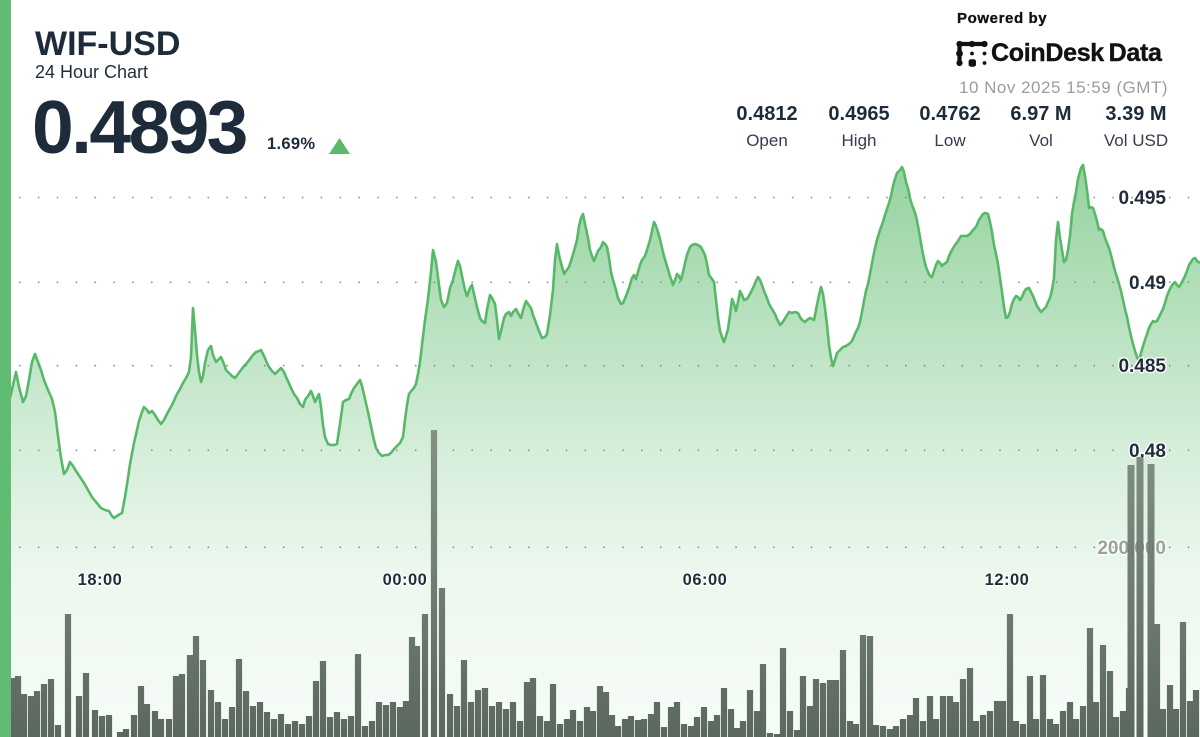 The height and width of the screenshot is (737, 1200). I want to click on svg-text: 00:00, so click(405, 580).